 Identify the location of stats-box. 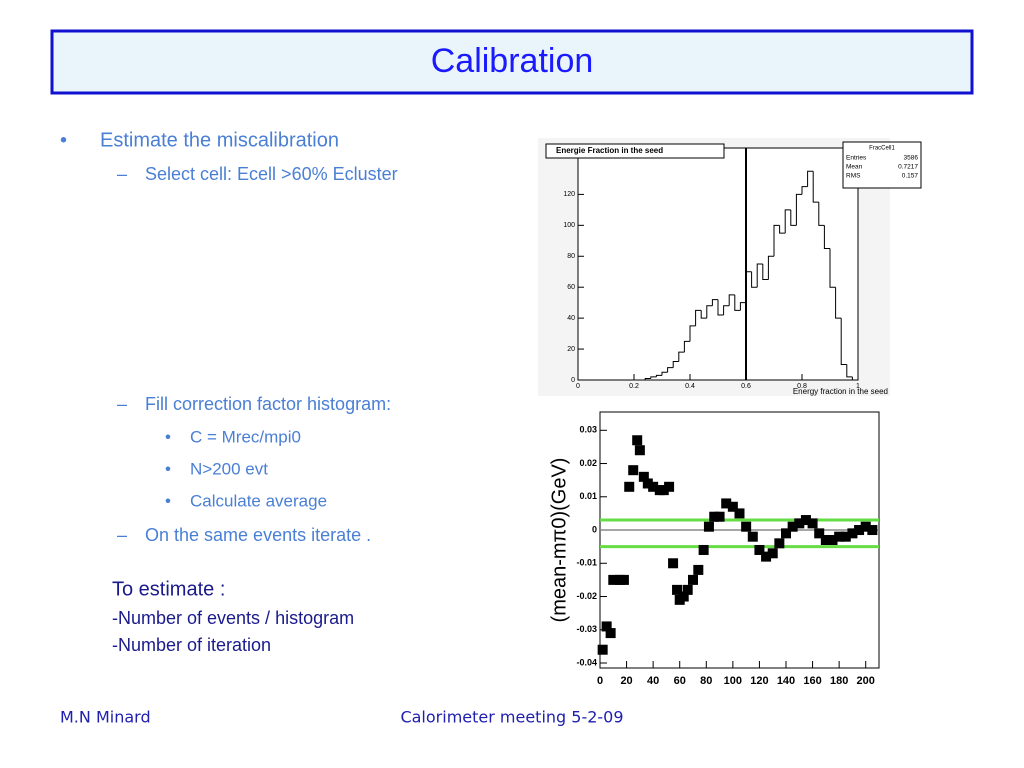
(882, 165).